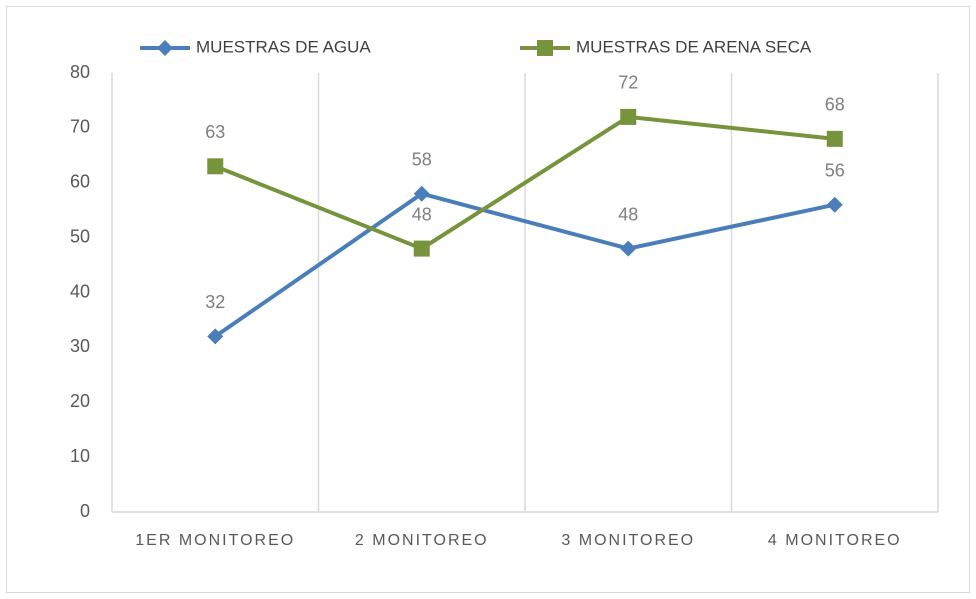 The width and height of the screenshot is (976, 599). I want to click on data-label: 32, so click(215, 302).